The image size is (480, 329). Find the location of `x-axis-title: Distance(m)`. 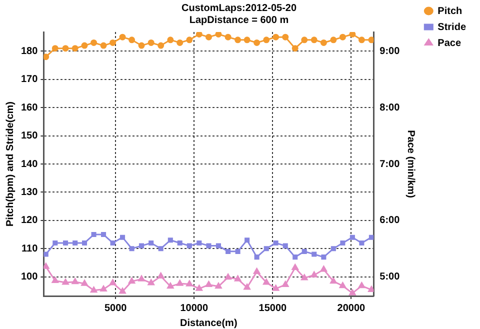

x-axis-title: Distance(m) is located at coordinates (209, 323).